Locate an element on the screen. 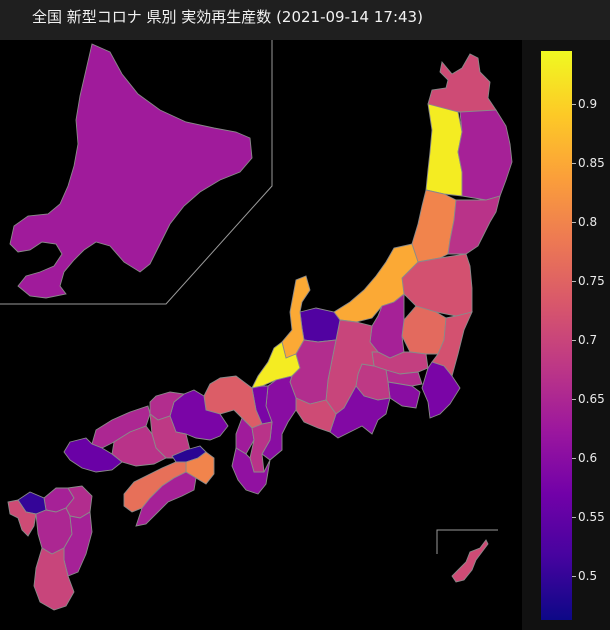 Image resolution: width=610 pixels, height=630 pixels. header-bar: 全国 新型コロナ 県別 実効再生産数 (2021-09-14 17:43) is located at coordinates (305, 20).